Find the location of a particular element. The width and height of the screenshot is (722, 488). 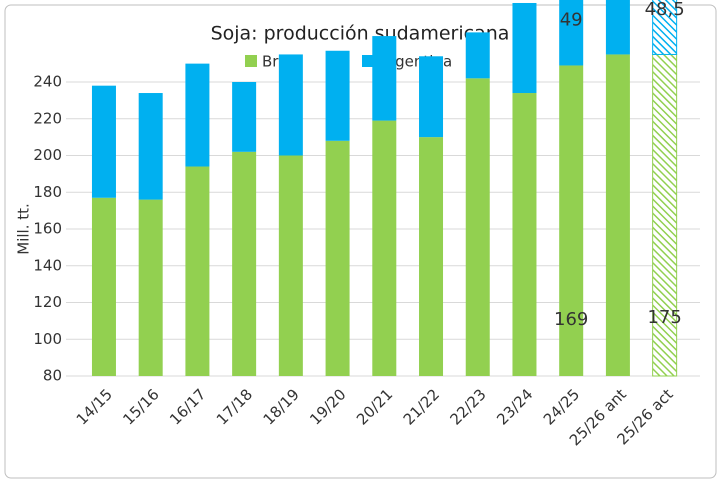

value-label: 49 is located at coordinates (571, 19).